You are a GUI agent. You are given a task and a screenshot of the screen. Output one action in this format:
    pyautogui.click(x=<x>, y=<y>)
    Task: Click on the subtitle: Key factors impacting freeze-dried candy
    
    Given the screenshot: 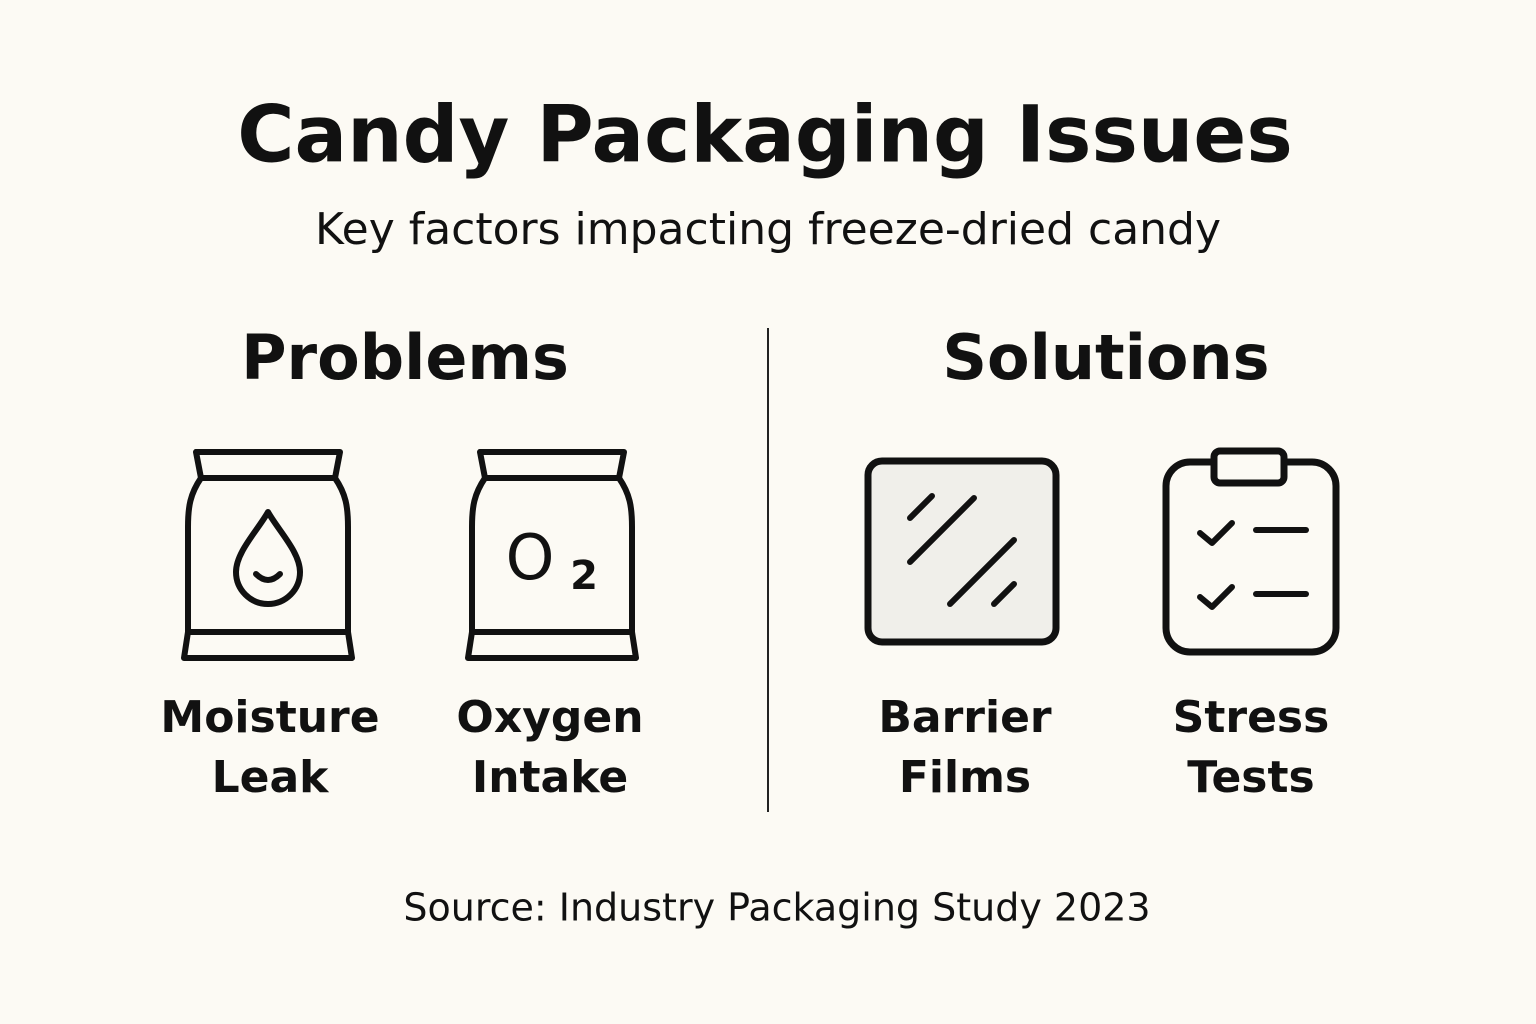 What is the action you would take?
    pyautogui.click(x=768, y=229)
    